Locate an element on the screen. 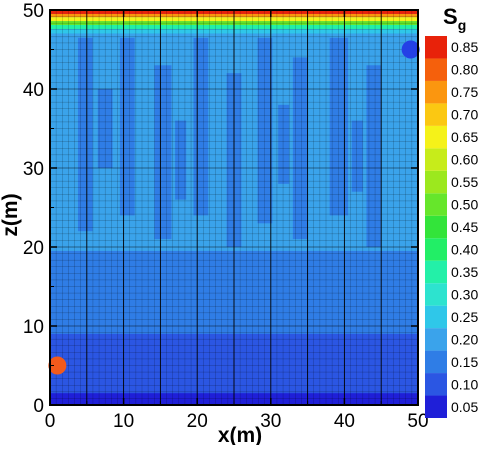 The width and height of the screenshot is (500, 450). well-injector is located at coordinates (57, 365).